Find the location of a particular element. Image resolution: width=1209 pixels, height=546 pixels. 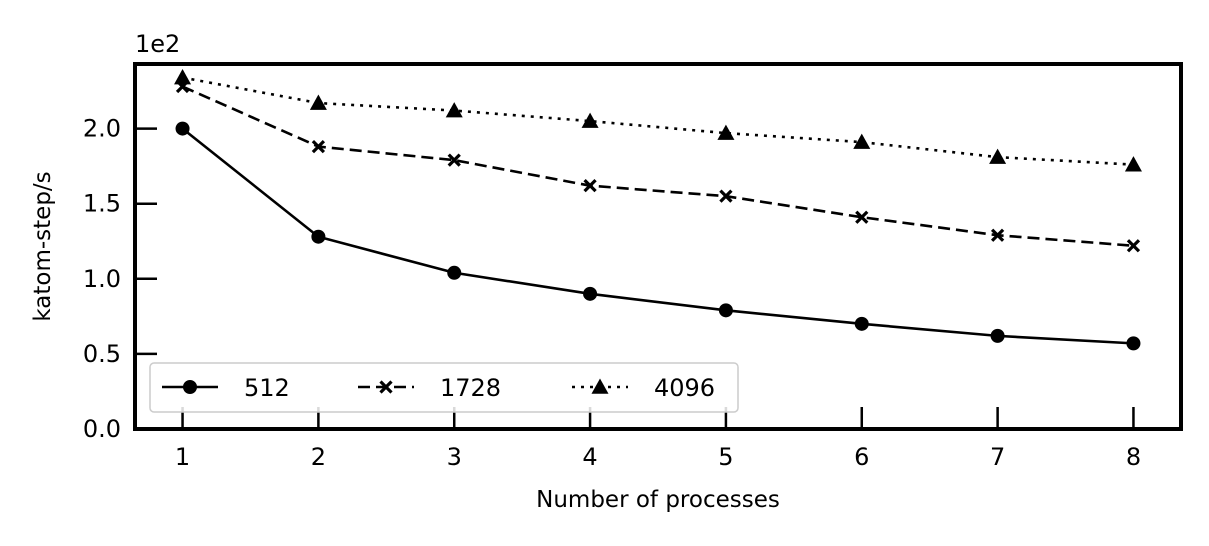

y-tick-label: 2.0 is located at coordinates (102, 129).